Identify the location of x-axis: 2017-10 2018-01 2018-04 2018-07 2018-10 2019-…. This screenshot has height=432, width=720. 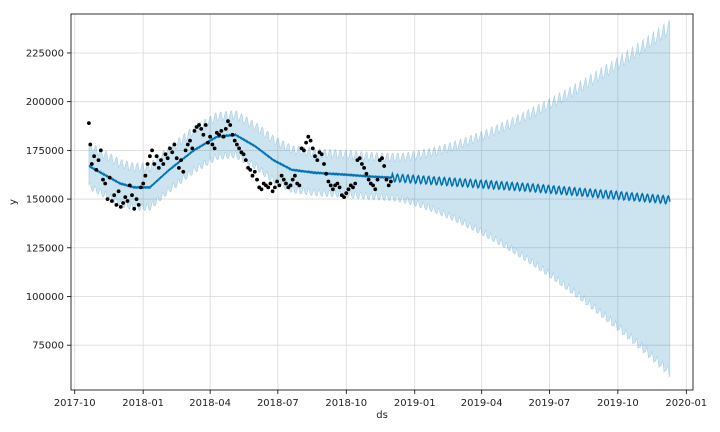
(380, 399).